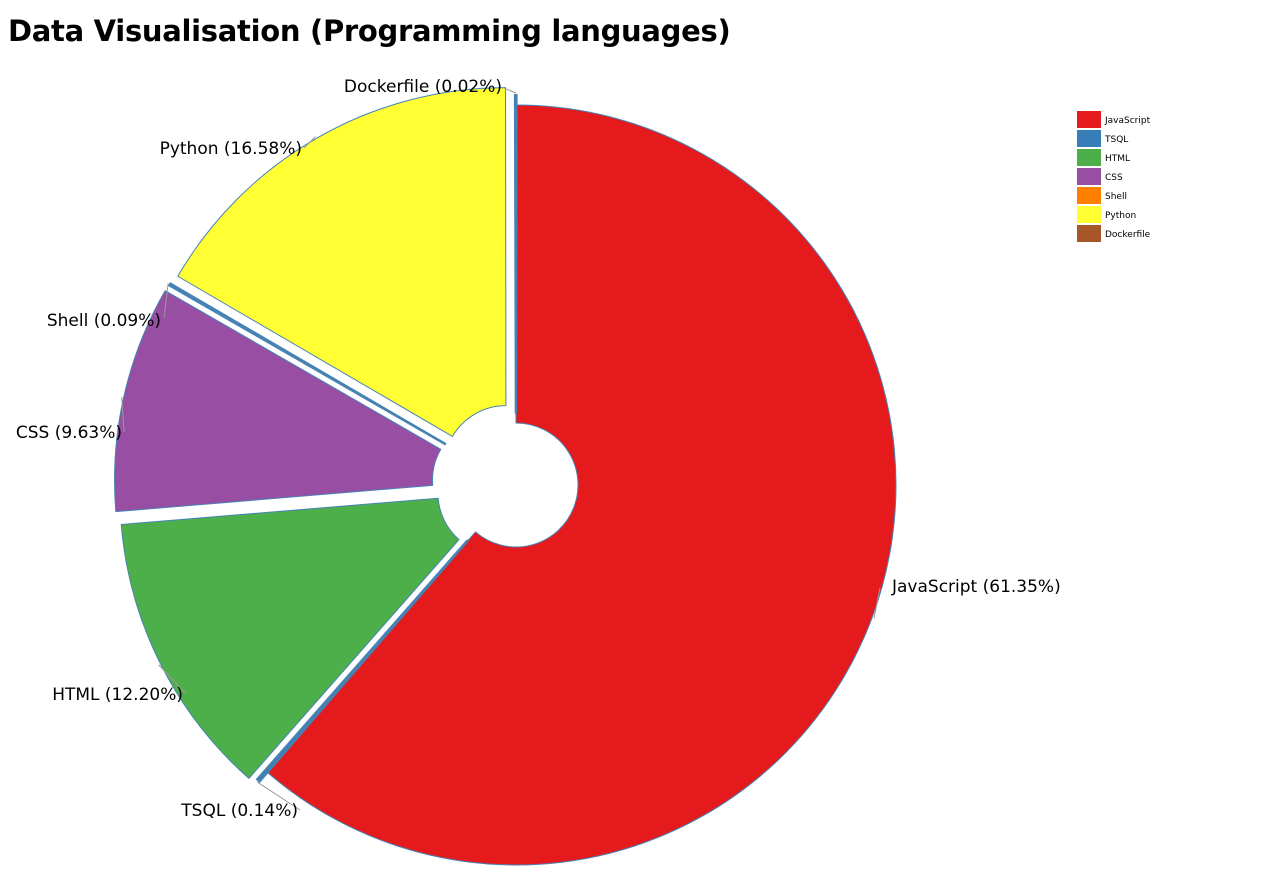  Describe the element at coordinates (515, 254) in the screenshot. I see `pie-slice-dockerfile` at that location.